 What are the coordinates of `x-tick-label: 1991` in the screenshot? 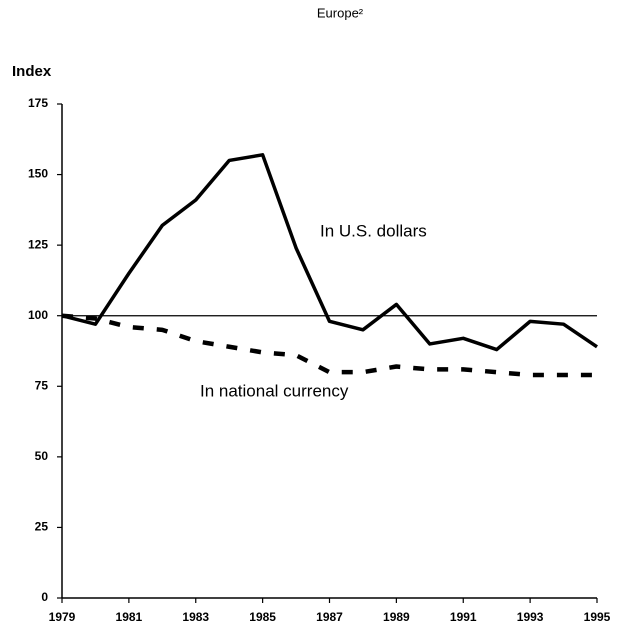 It's located at (463, 617).